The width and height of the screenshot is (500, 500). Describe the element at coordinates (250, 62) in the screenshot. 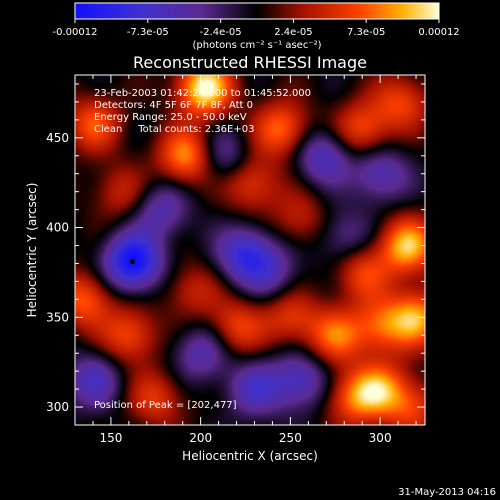

I see `chart-title: Reconstructed RHESSI Image` at that location.